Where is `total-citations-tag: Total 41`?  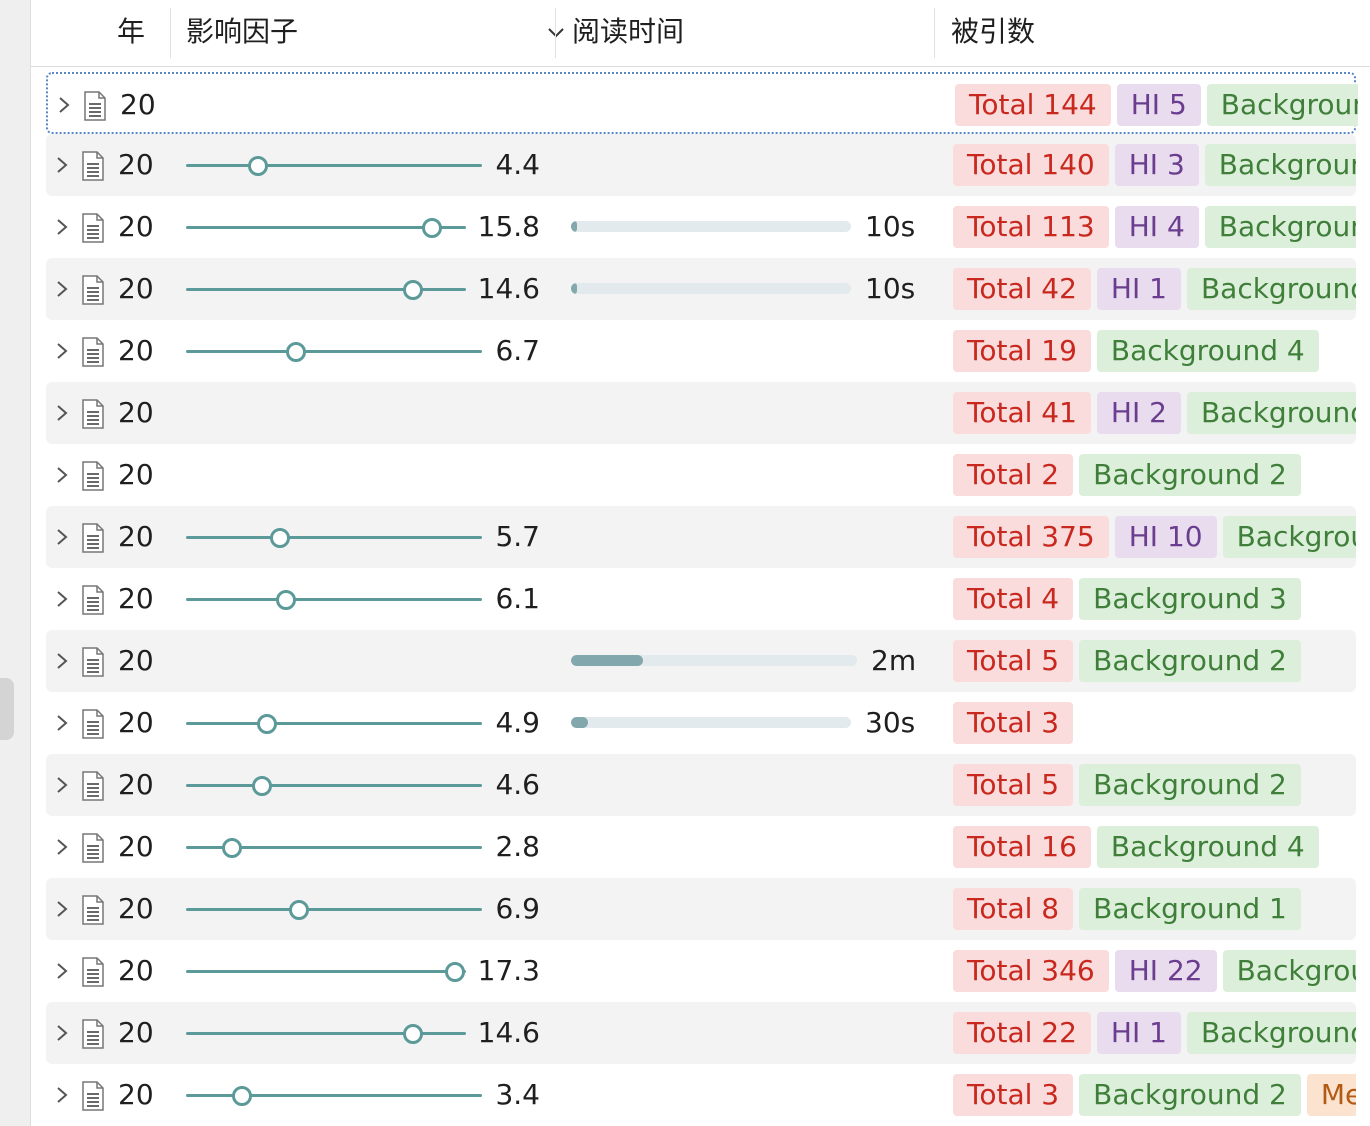 total-citations-tag: Total 41 is located at coordinates (1022, 413).